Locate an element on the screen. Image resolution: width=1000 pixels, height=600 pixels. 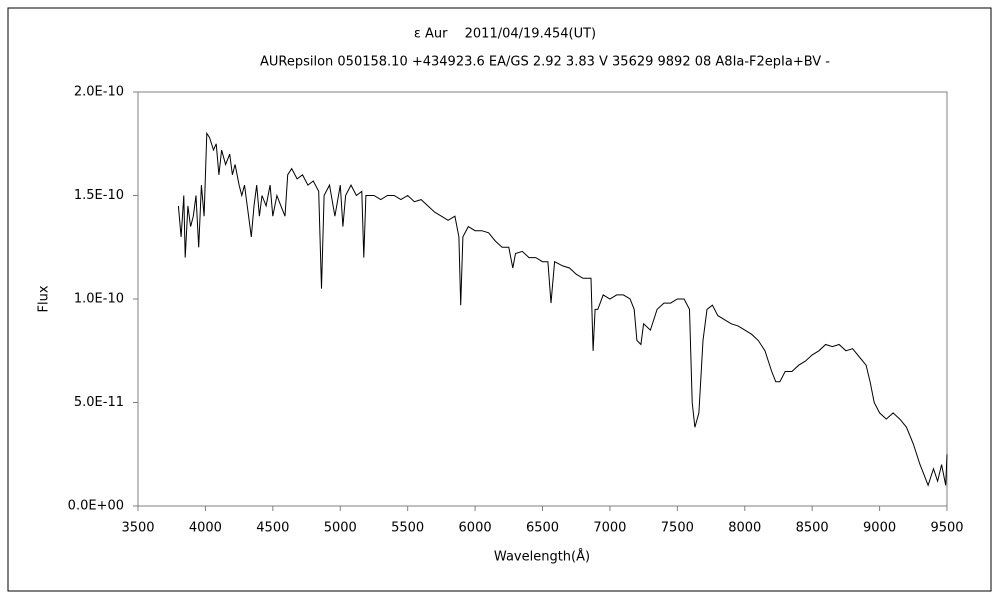
x-tick-label: 9000 is located at coordinates (879, 528).